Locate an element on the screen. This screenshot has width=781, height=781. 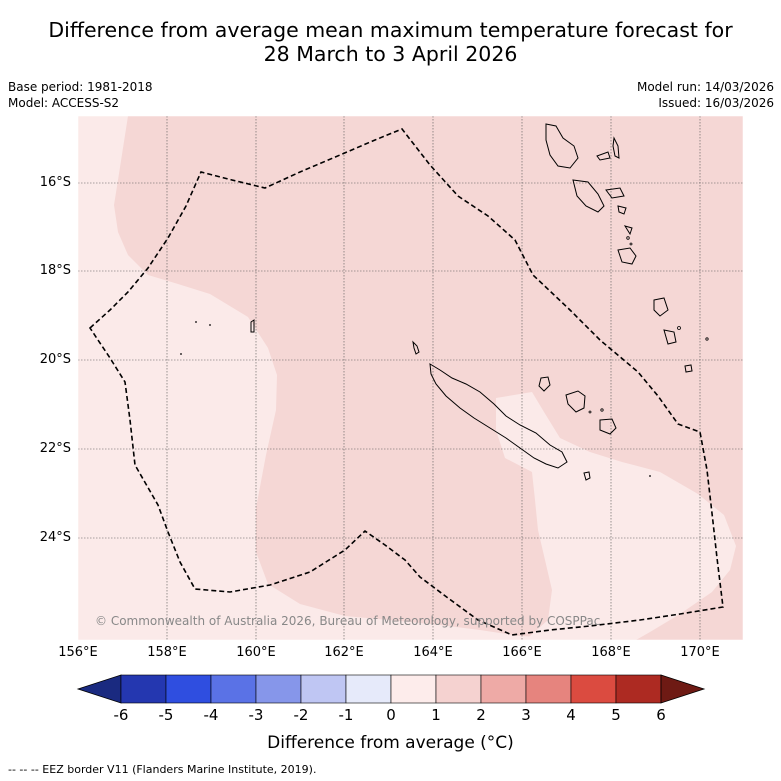
lat-label-16s: 16°S is located at coordinates (55, 182).